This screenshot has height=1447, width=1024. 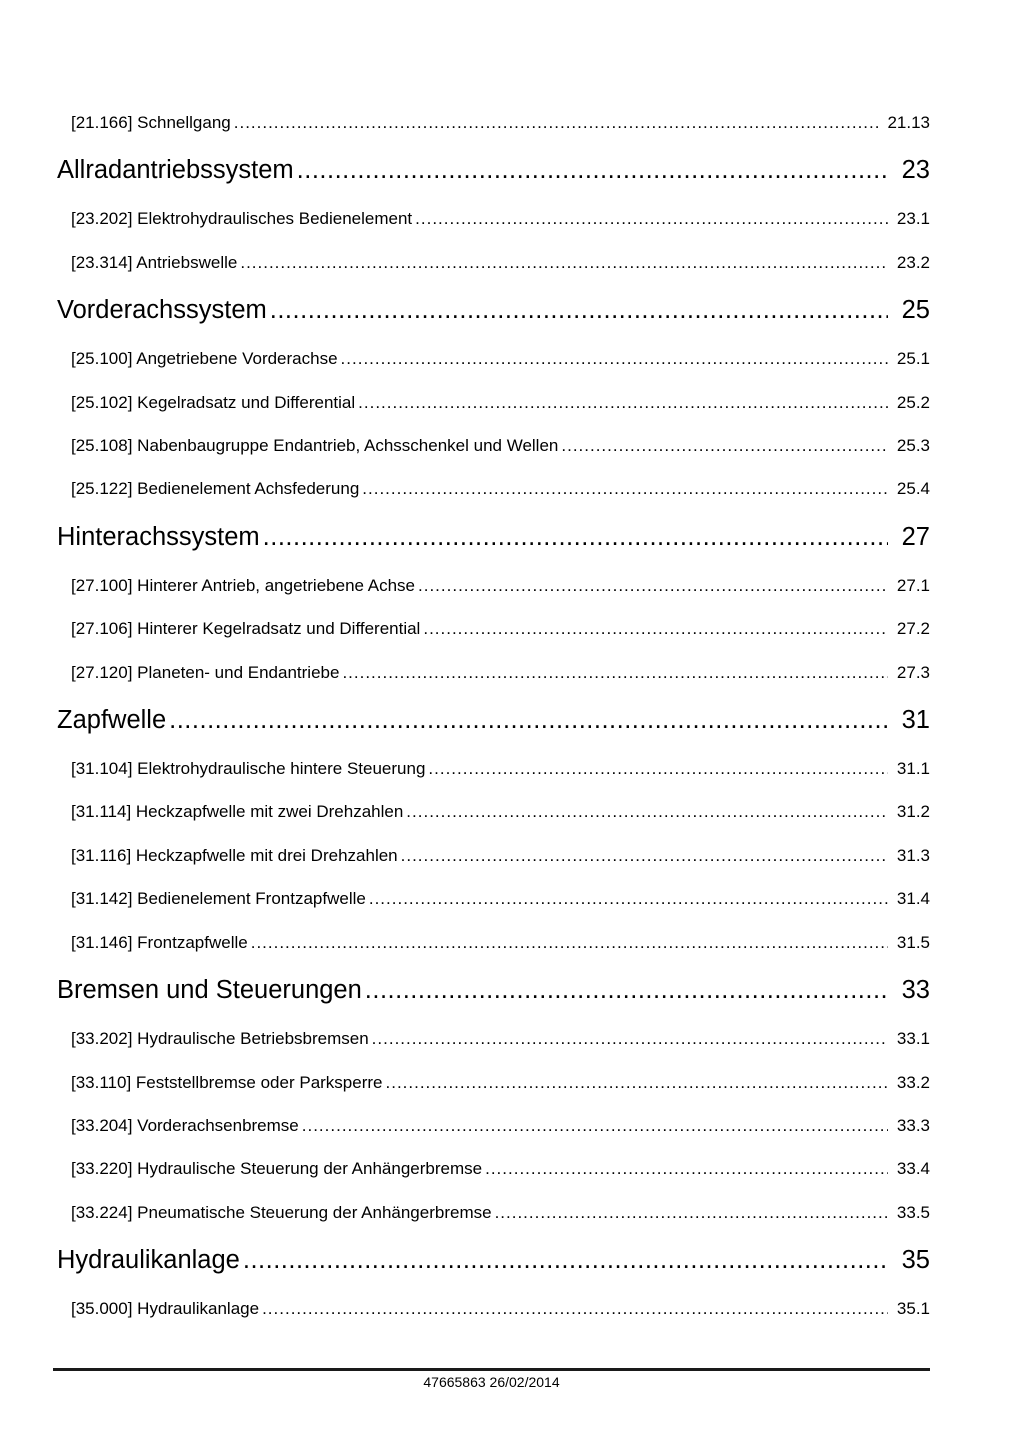 What do you see at coordinates (209, 990) in the screenshot?
I see `toc-section-title: Bremsen und Steuerungen` at bounding box center [209, 990].